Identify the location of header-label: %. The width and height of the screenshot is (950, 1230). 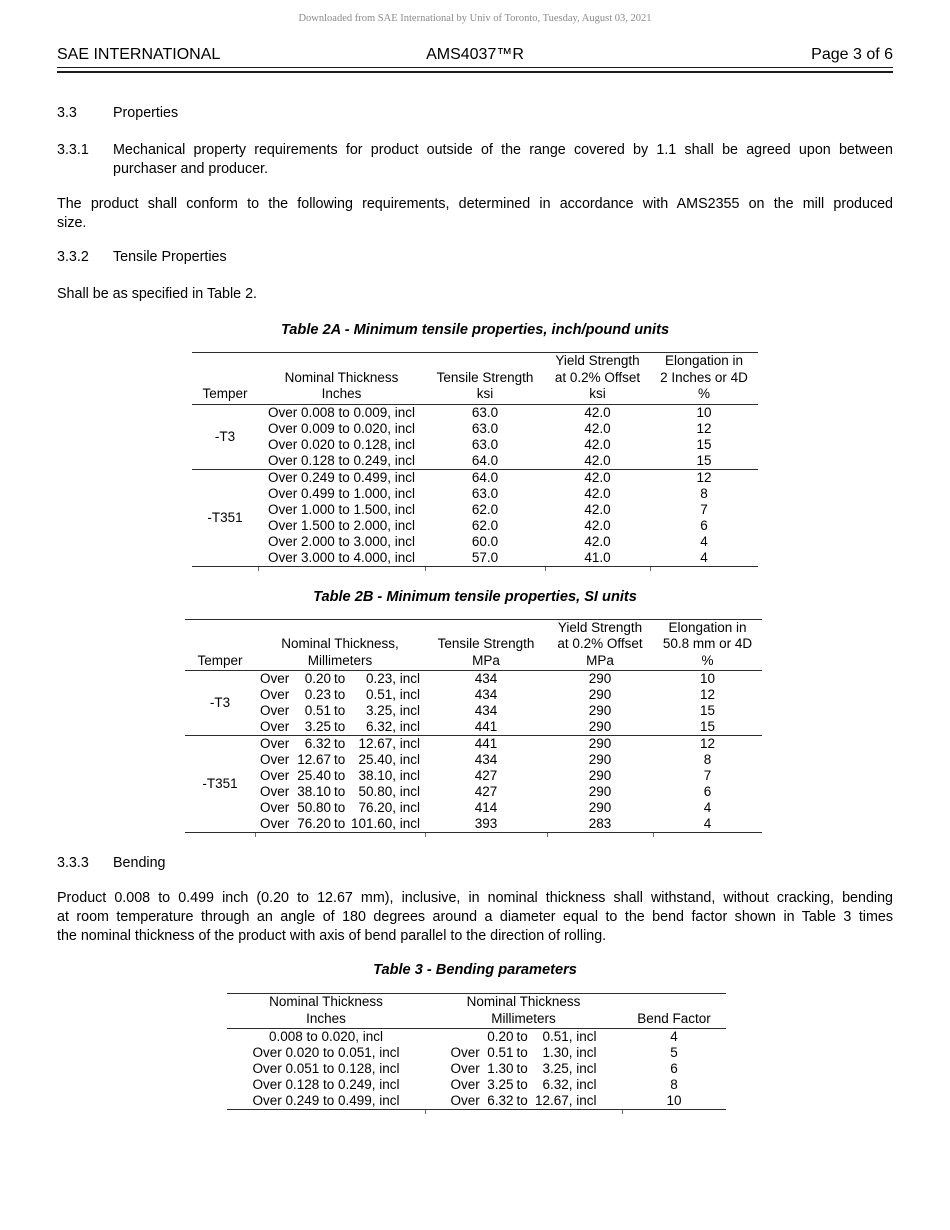
(703, 393).